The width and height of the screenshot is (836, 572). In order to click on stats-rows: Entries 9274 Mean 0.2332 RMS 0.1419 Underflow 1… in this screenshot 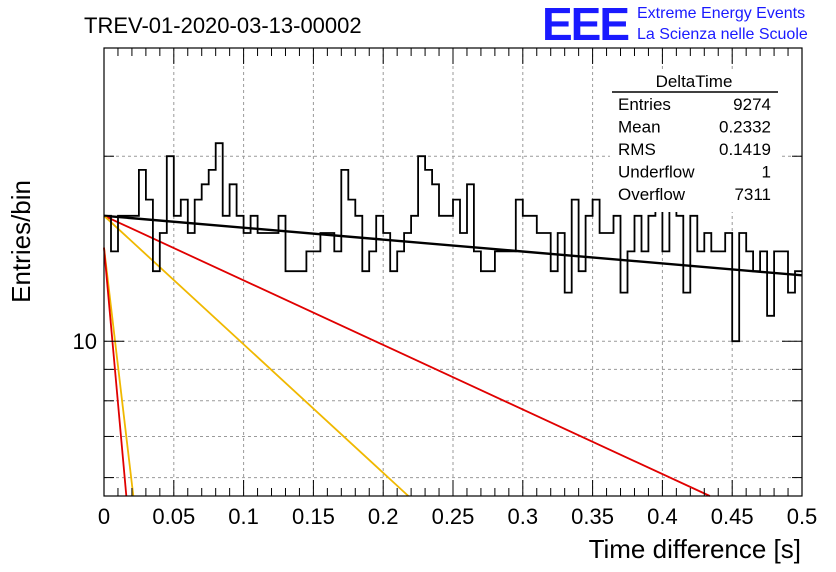, I will do `click(694, 149)`.